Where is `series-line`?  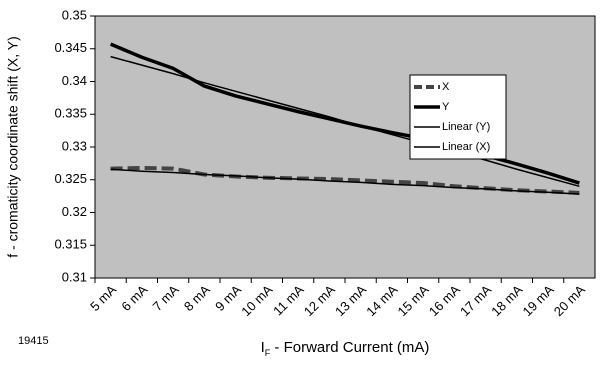
series-line is located at coordinates (345, 181).